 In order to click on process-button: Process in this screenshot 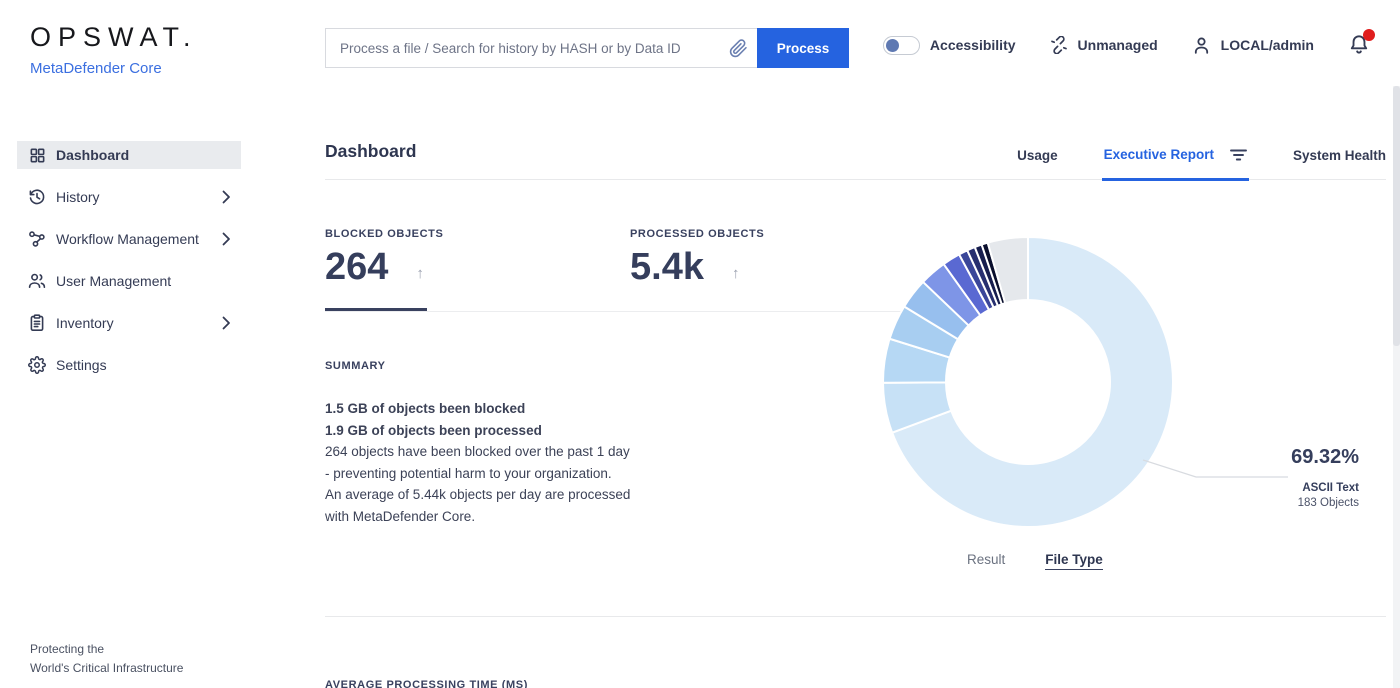, I will do `click(803, 48)`.